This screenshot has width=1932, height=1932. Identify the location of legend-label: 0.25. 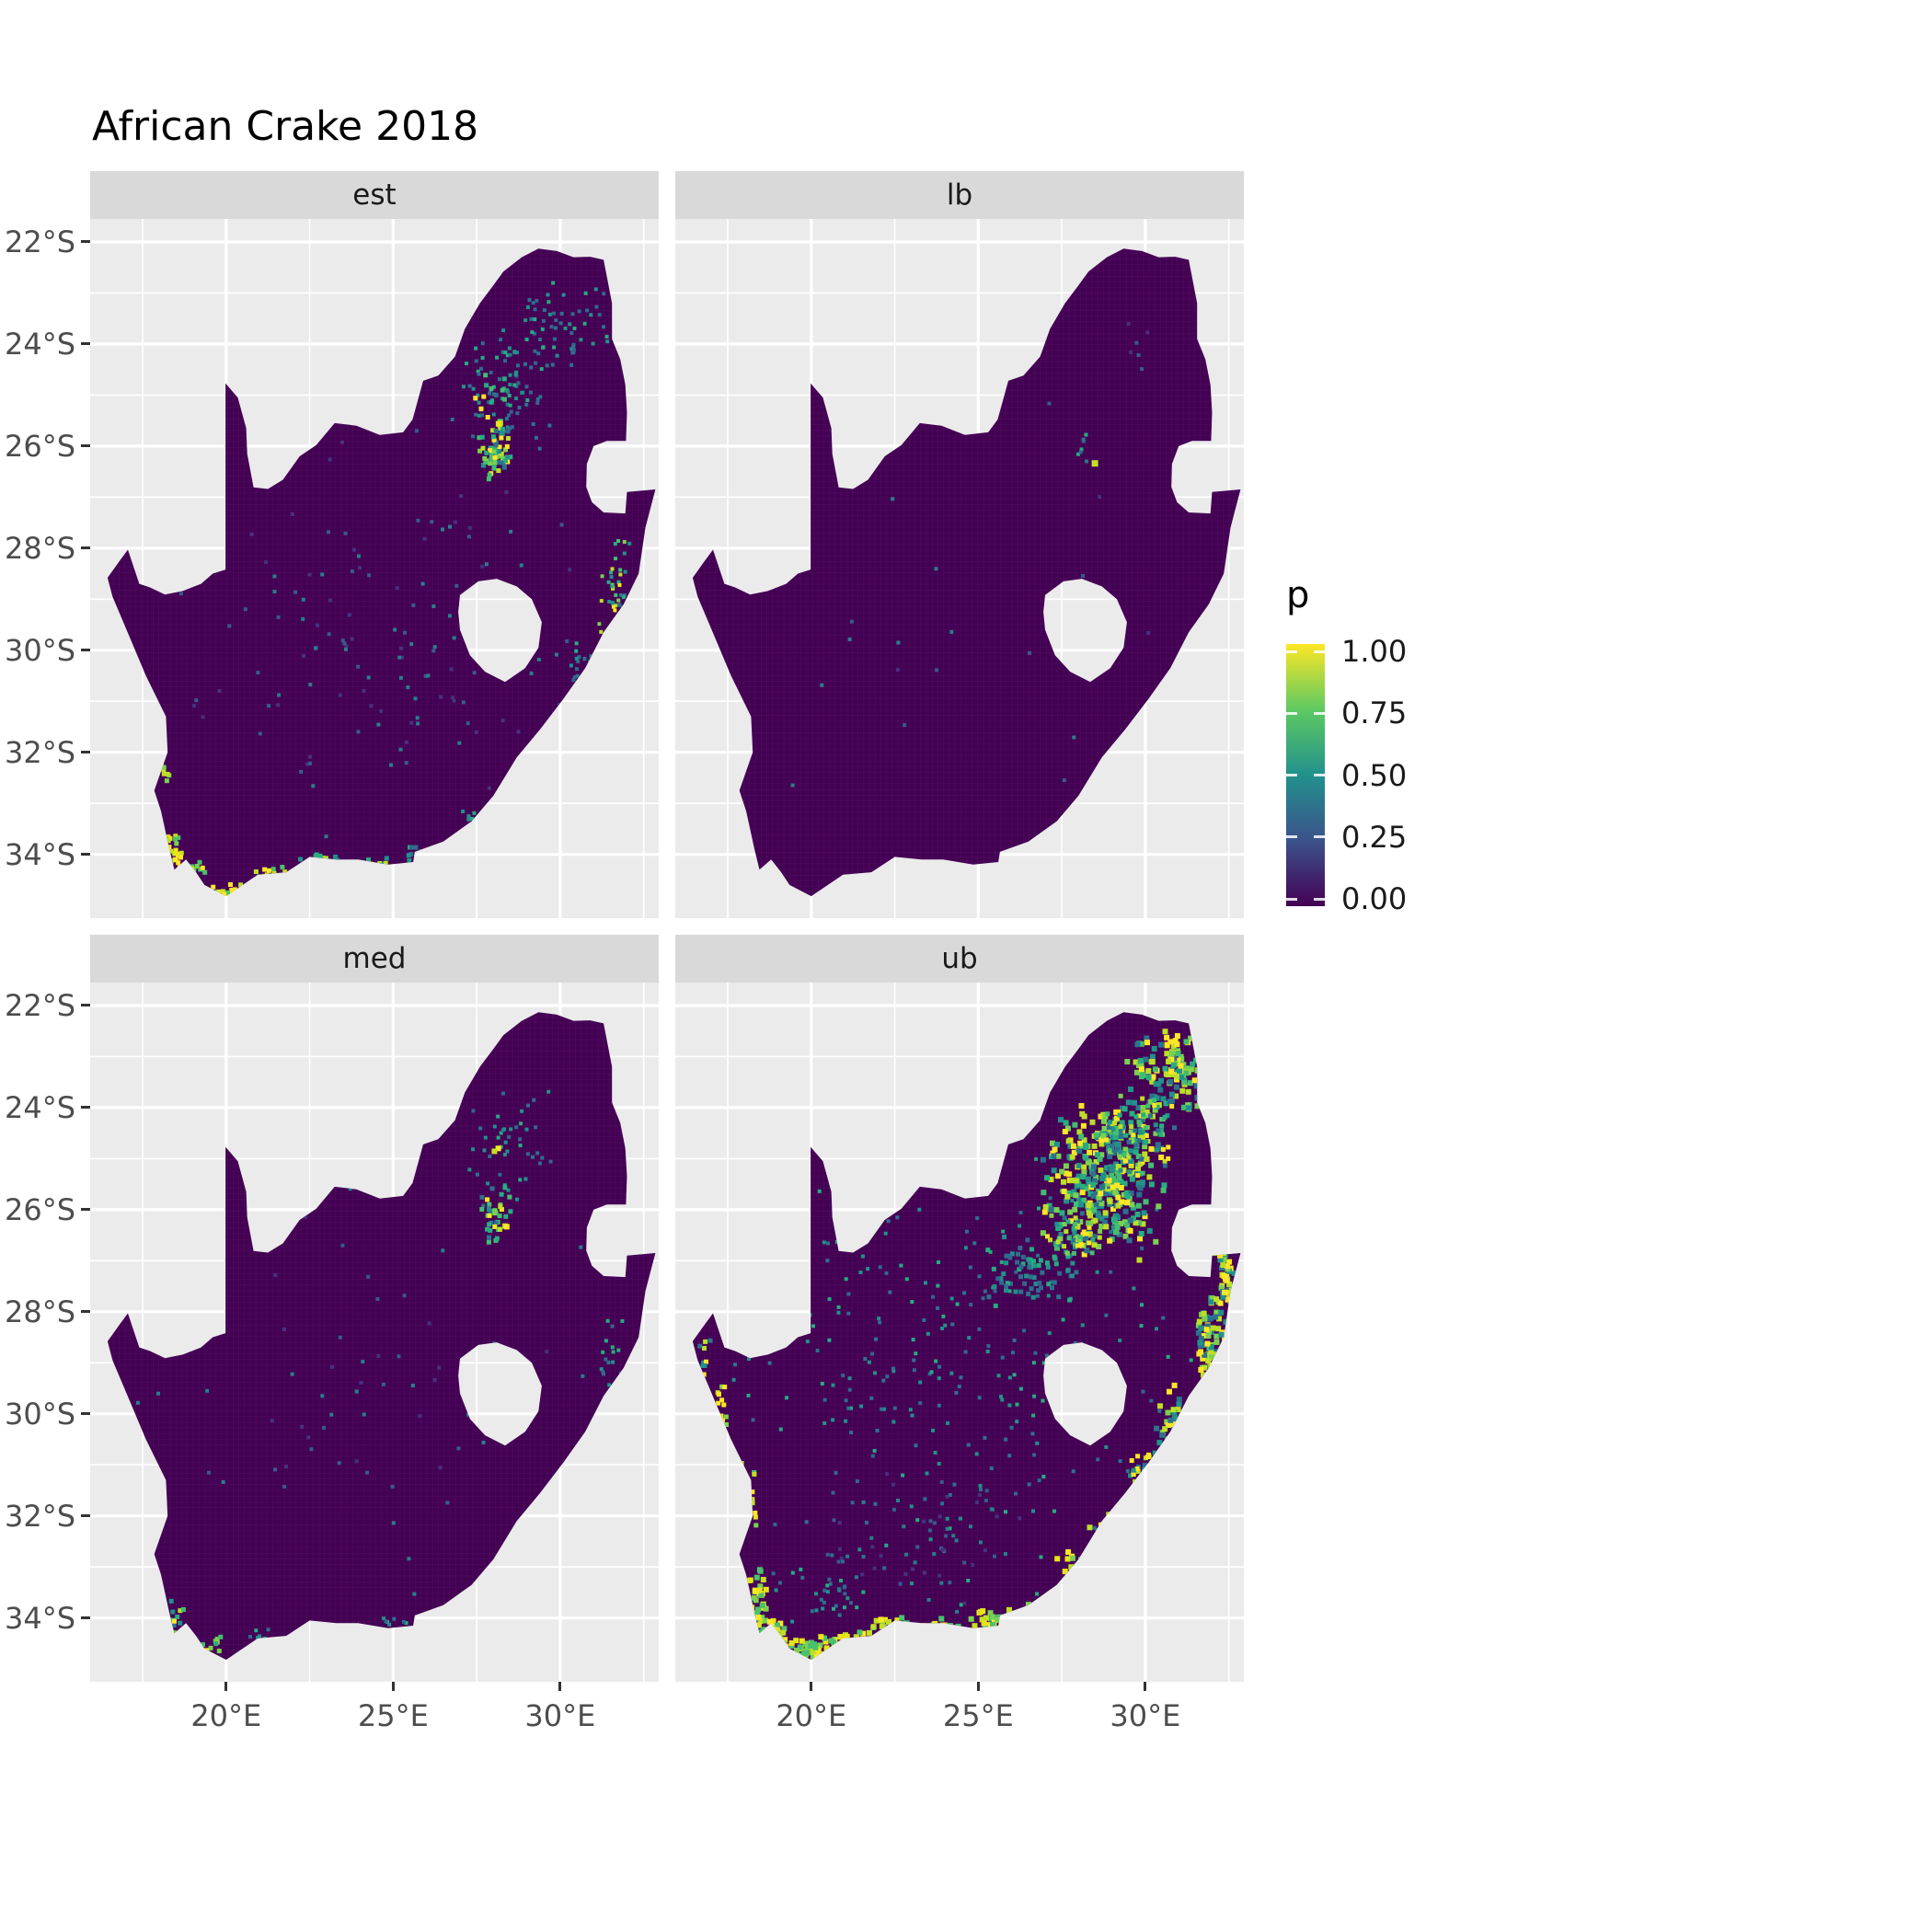
(1374, 837).